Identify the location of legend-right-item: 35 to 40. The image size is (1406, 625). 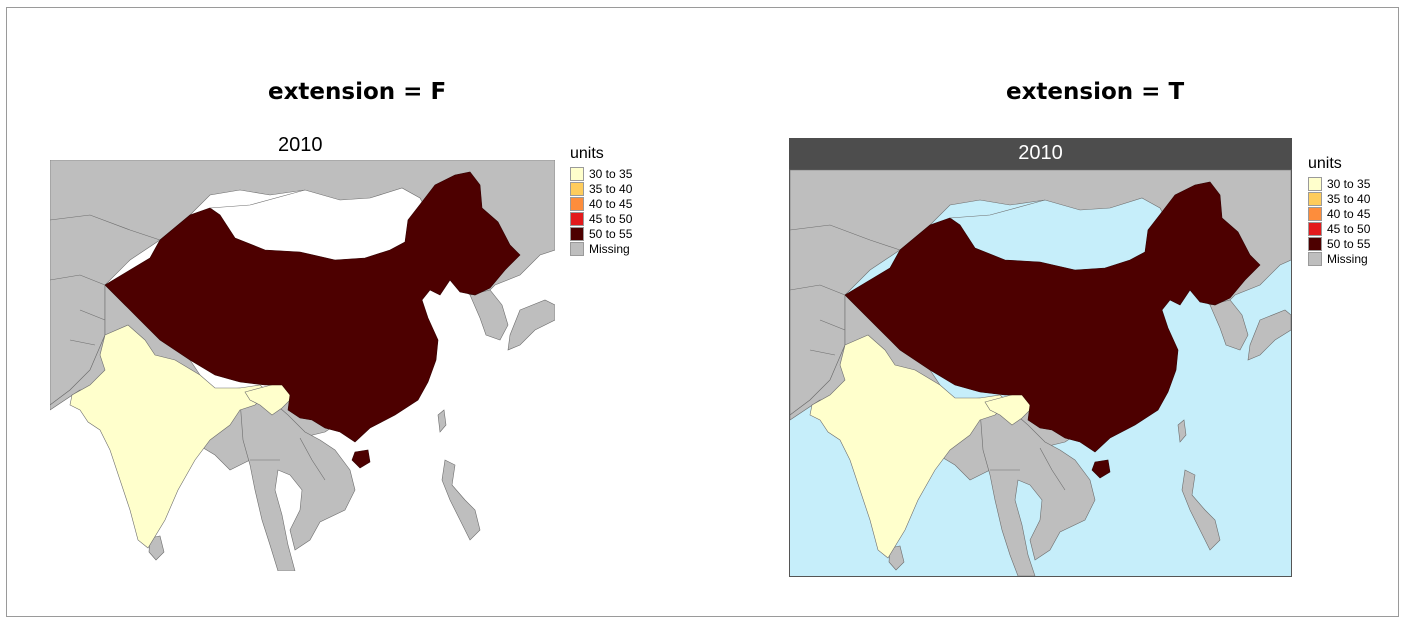
(1339, 198).